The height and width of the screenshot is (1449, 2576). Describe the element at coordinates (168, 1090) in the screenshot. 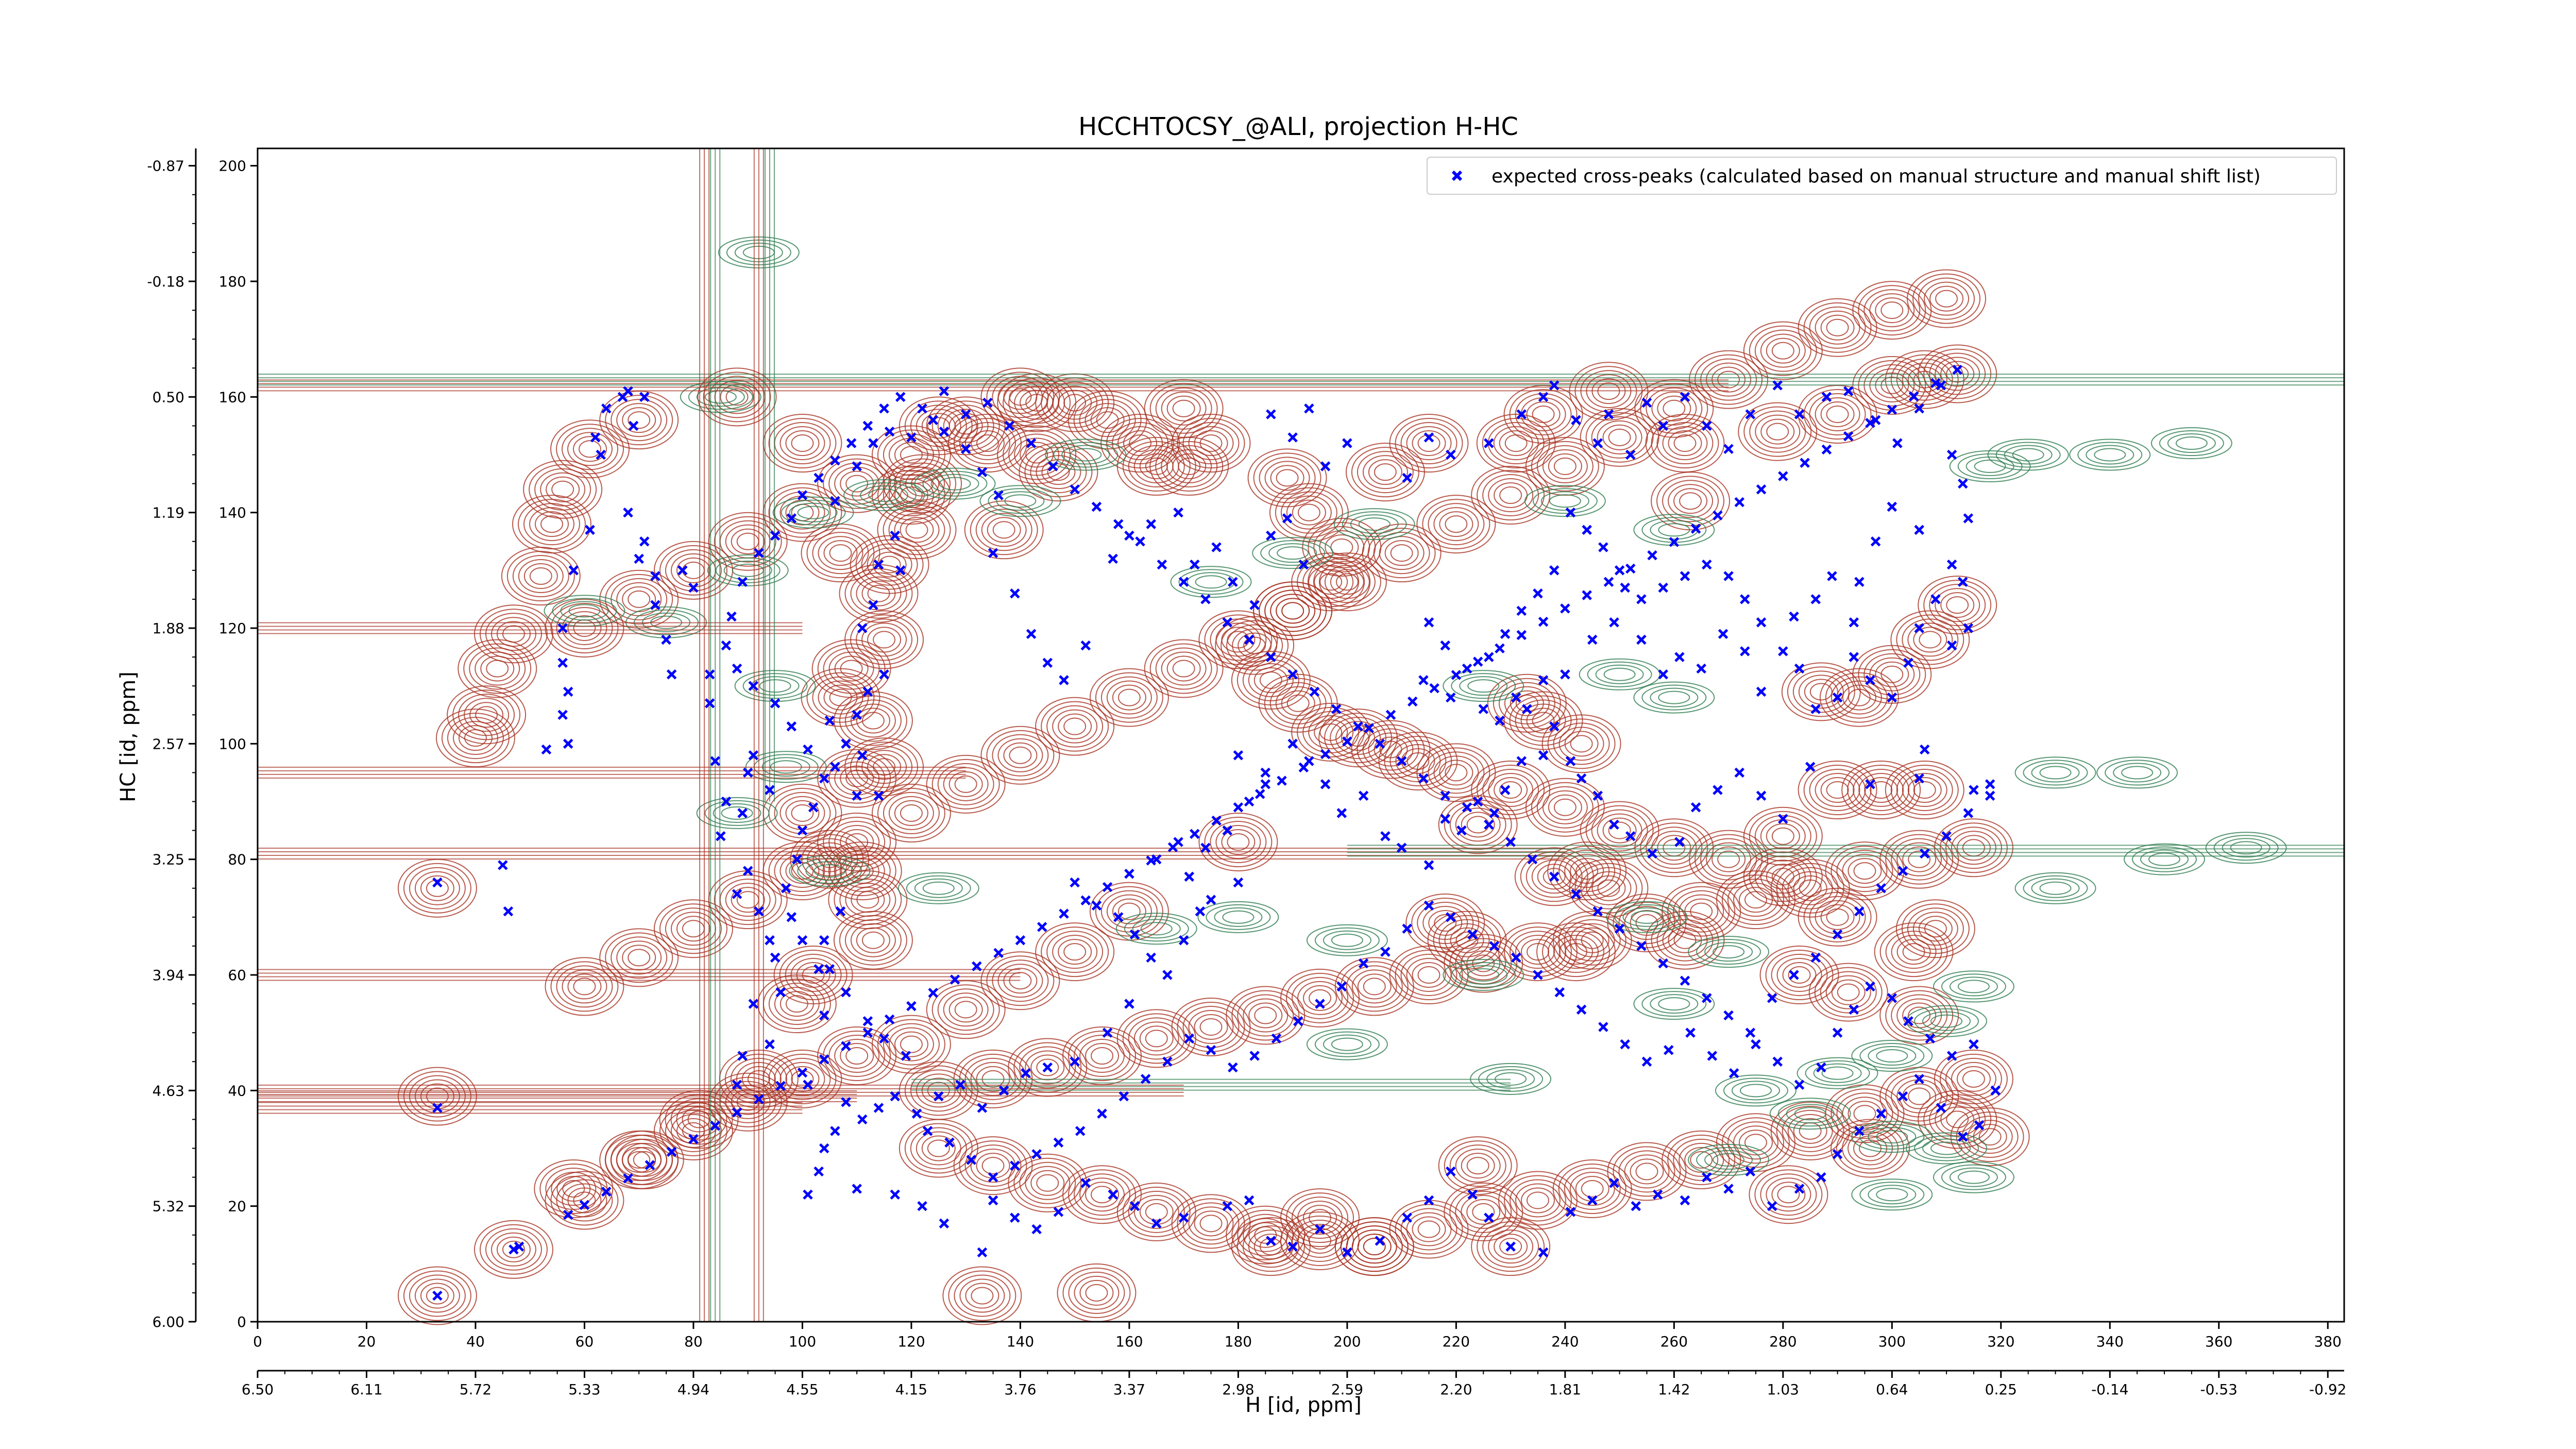

I see `y-ppm-tick-label: 4.63` at that location.